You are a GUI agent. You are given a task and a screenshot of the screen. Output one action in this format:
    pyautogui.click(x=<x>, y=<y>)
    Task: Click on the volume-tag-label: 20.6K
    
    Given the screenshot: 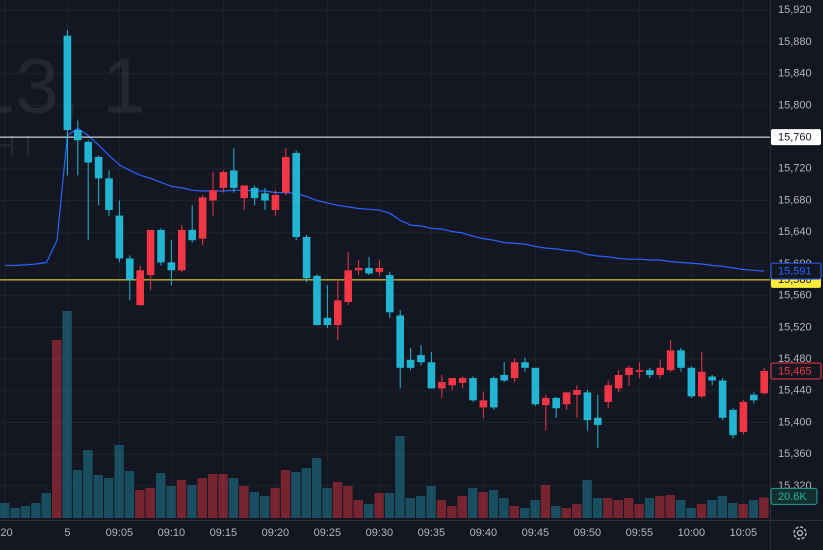 What is the action you would take?
    pyautogui.click(x=792, y=497)
    